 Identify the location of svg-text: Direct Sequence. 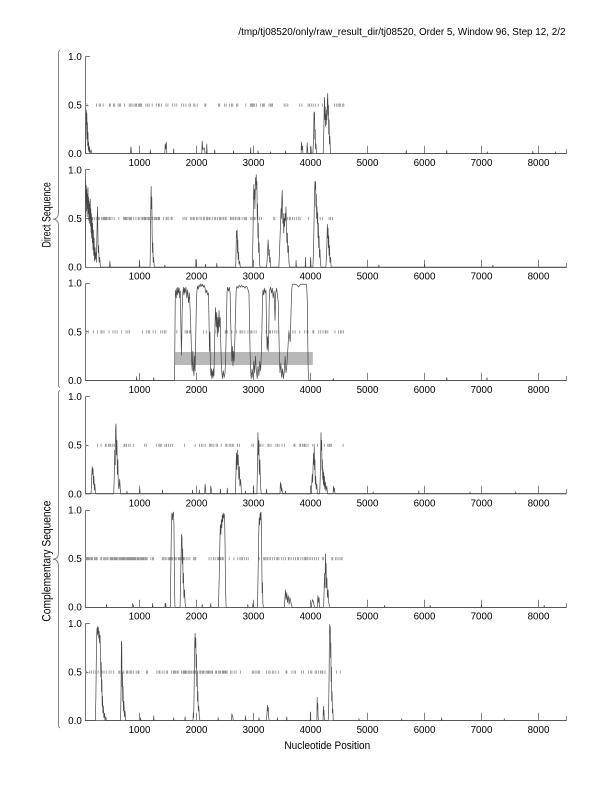
(47, 214).